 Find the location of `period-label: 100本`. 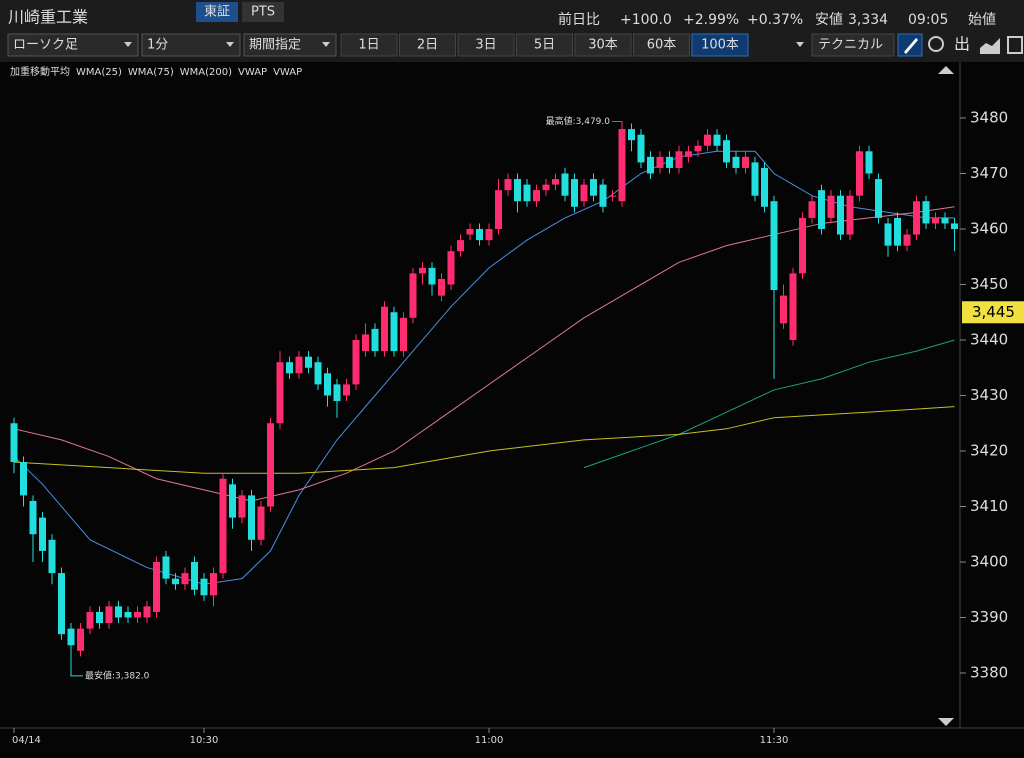

period-label: 100本 is located at coordinates (720, 45).